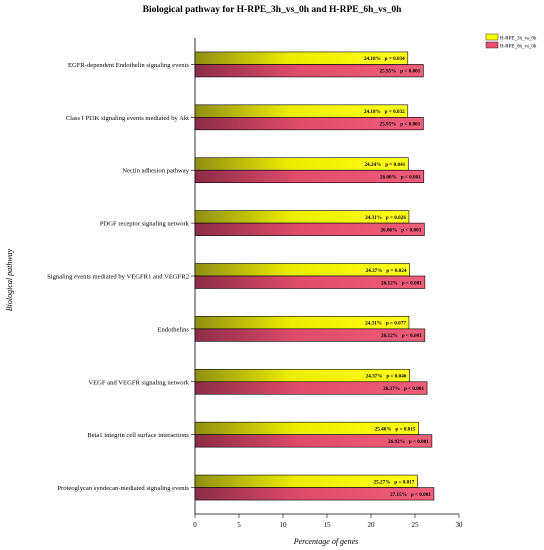 This screenshot has width=544, height=550. Describe the element at coordinates (173, 329) in the screenshot. I see `category-label: Endothelins` at that location.